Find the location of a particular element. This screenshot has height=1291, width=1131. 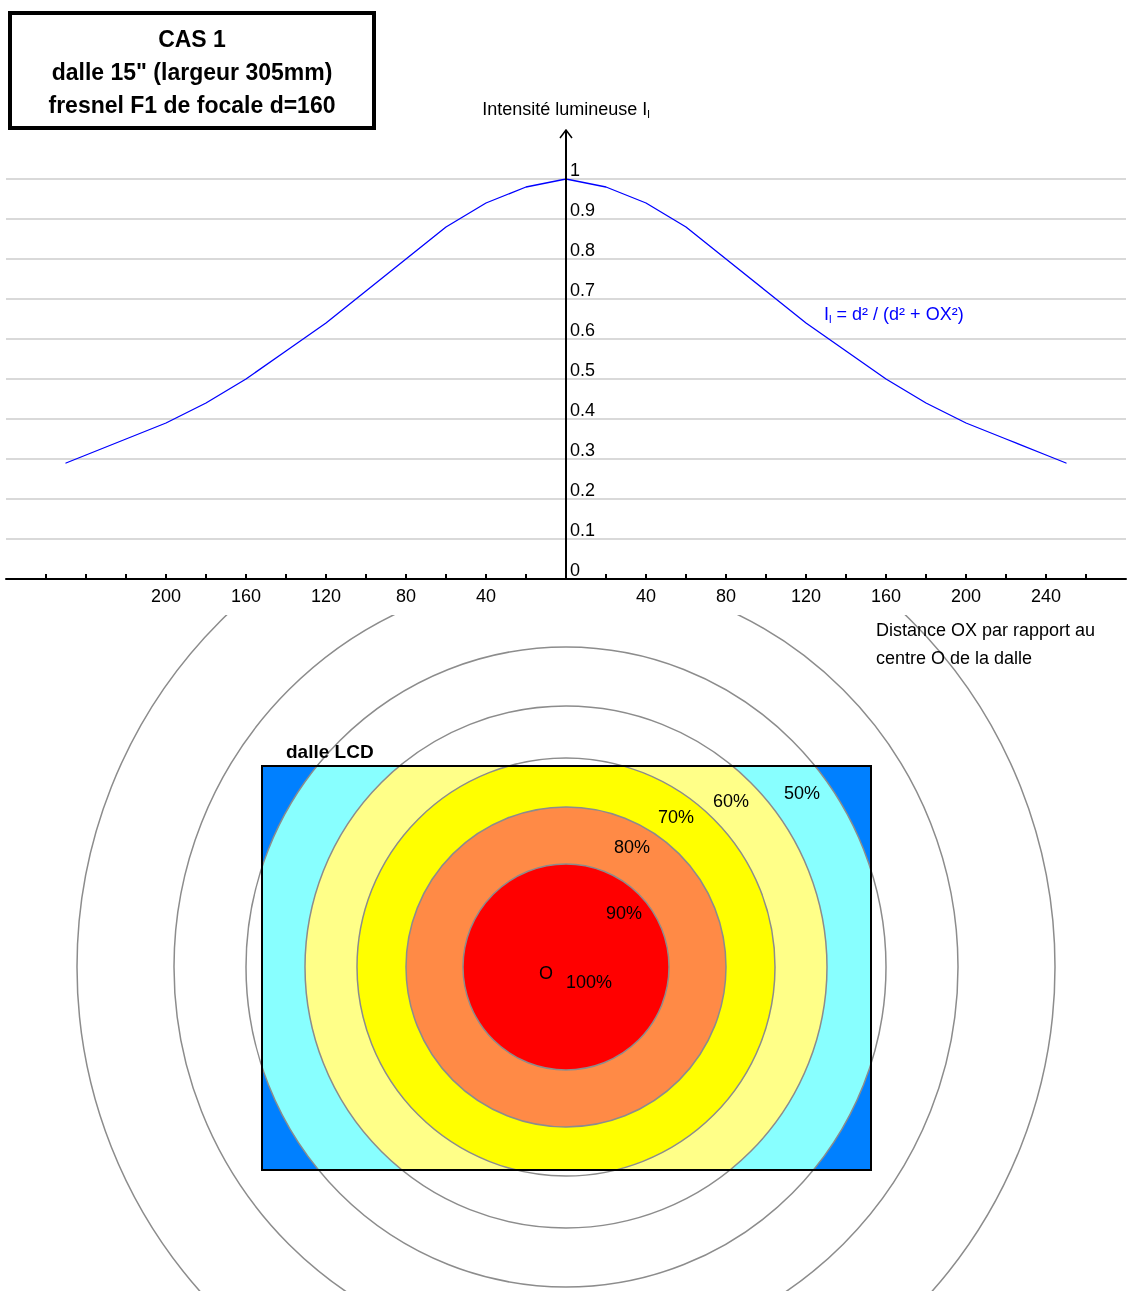

y-tick-label: 0 is located at coordinates (575, 570).